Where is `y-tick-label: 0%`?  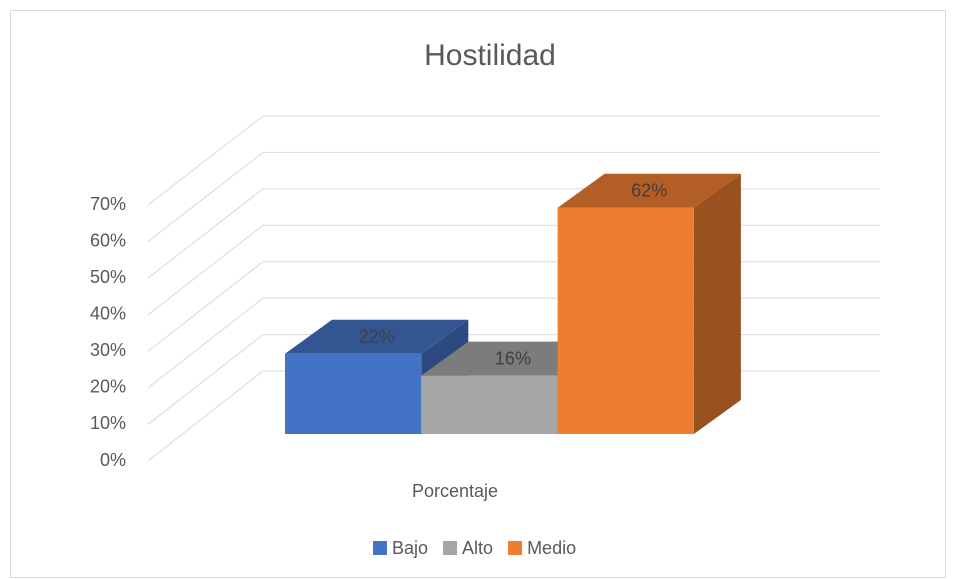 y-tick-label: 0% is located at coordinates (113, 460).